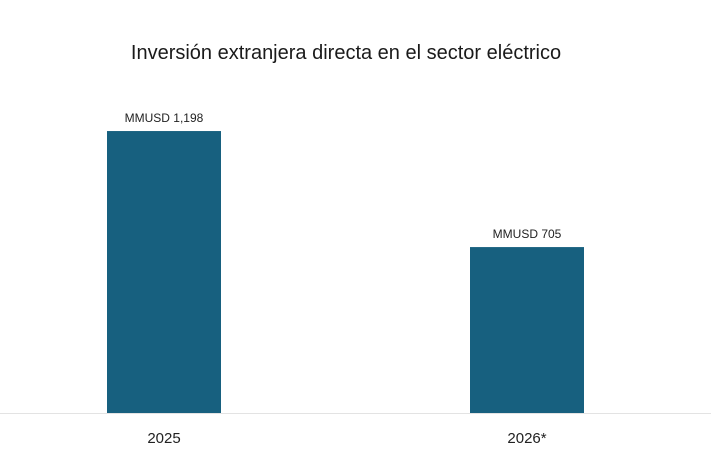 The height and width of the screenshot is (461, 728). Describe the element at coordinates (527, 330) in the screenshot. I see `bar-2026` at that location.